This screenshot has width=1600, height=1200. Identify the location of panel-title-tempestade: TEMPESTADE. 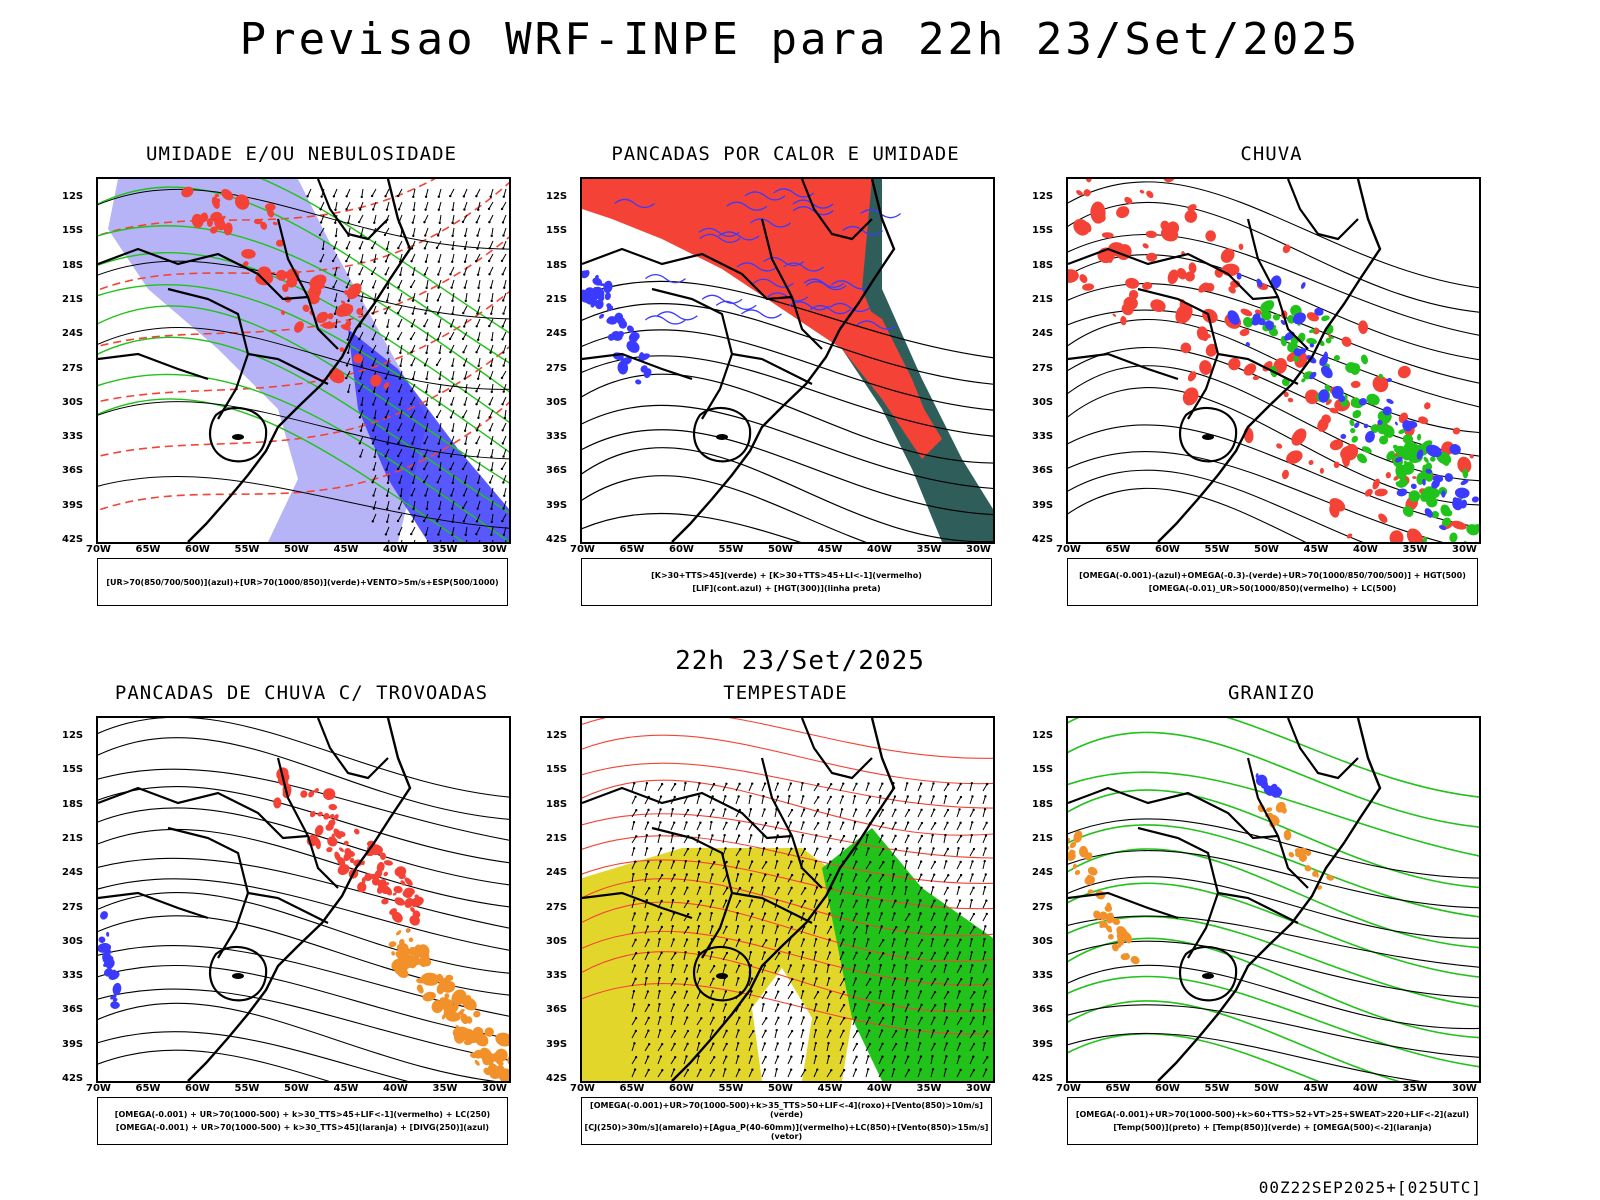
(785, 693).